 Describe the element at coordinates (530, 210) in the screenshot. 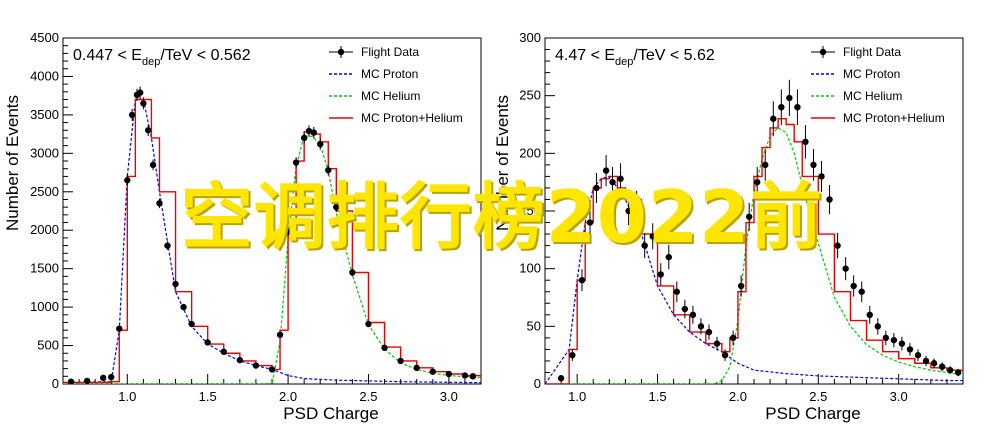

I see `y-tick-label: 150` at that location.